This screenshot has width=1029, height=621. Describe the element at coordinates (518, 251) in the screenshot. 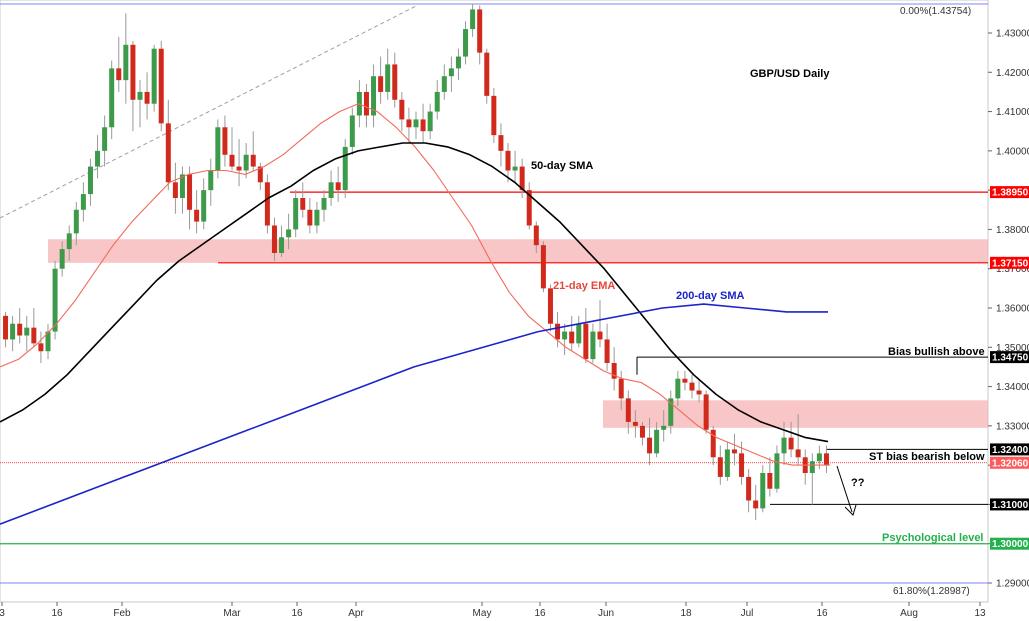

I see `resistance-zone-upper` at that location.